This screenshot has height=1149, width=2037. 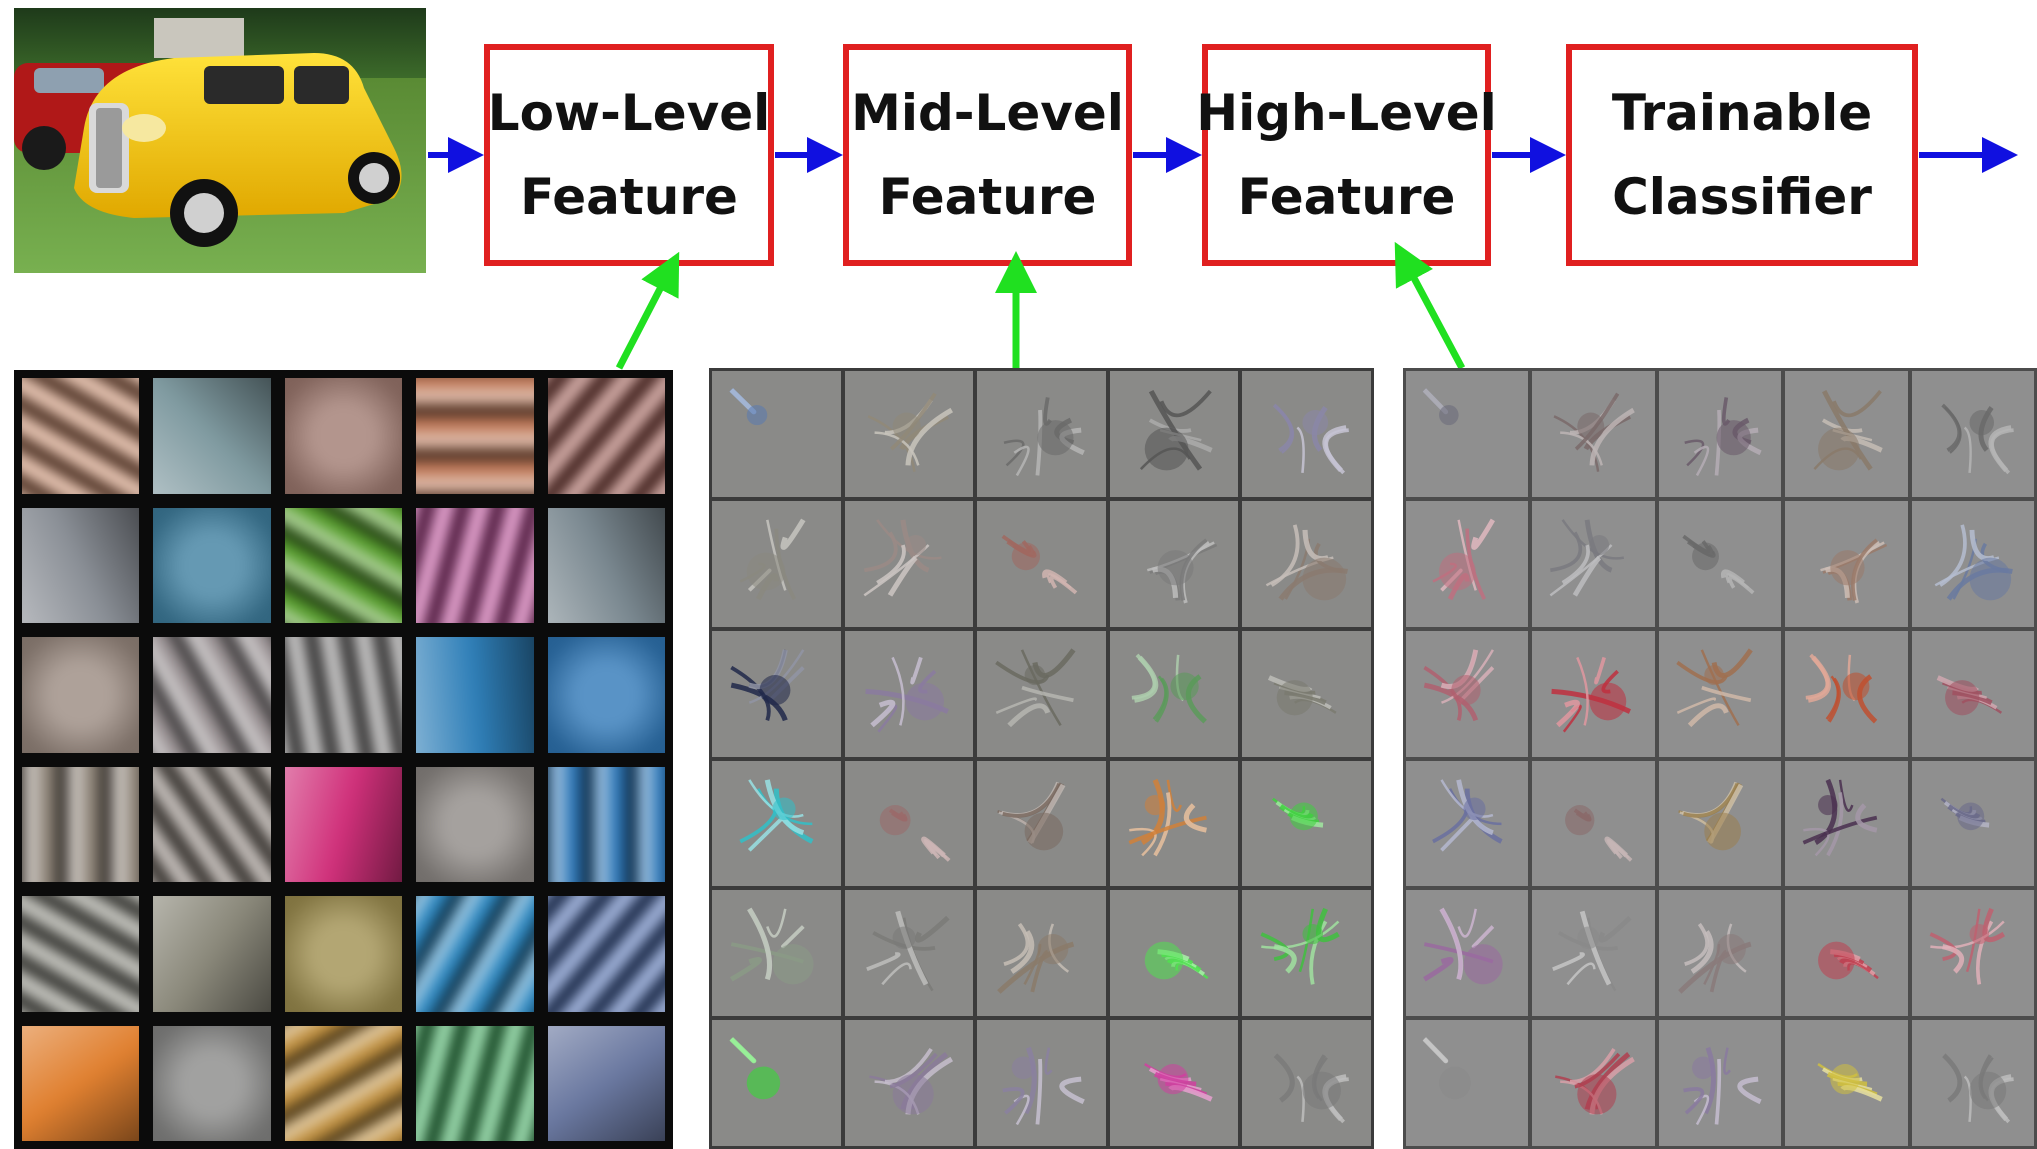 I want to click on stage-label-line1: Trainable, so click(x=1742, y=113).